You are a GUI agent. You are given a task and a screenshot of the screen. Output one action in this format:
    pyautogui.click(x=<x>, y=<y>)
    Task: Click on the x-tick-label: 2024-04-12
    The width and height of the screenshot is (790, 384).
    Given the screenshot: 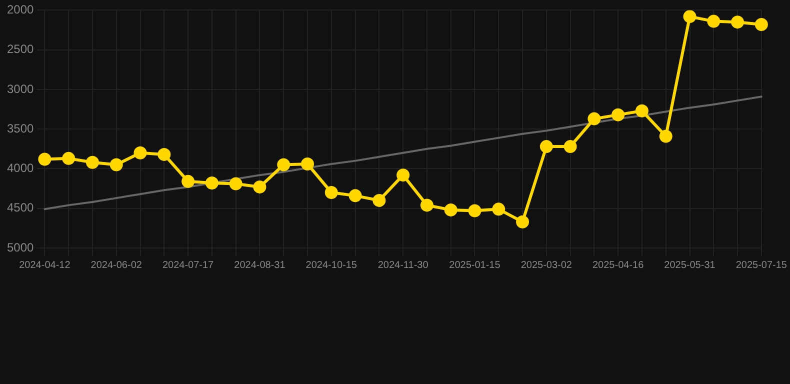 What is the action you would take?
    pyautogui.click(x=45, y=265)
    